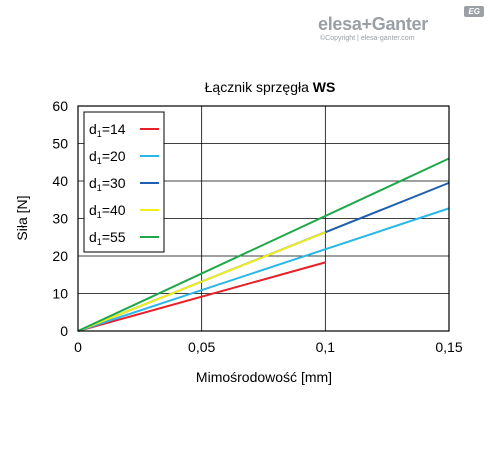 The width and height of the screenshot is (488, 454). Describe the element at coordinates (64, 331) in the screenshot. I see `y-tick-label: 0` at that location.